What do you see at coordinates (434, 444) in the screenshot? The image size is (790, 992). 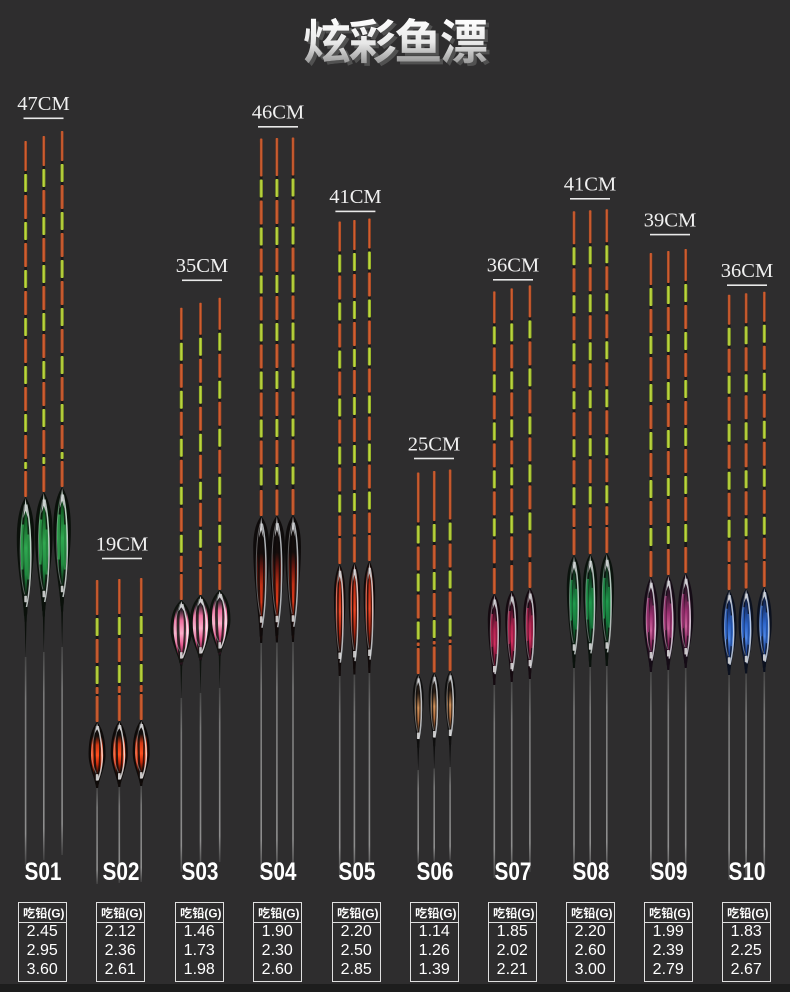 I see `svg-text: 25CM` at bounding box center [434, 444].